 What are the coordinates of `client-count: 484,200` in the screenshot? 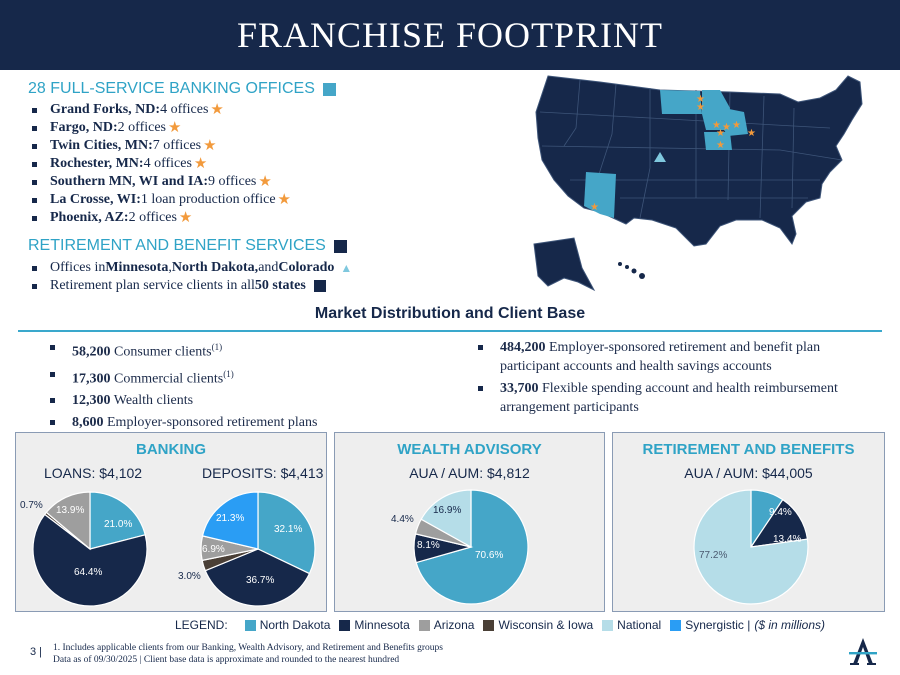 It's located at (523, 347).